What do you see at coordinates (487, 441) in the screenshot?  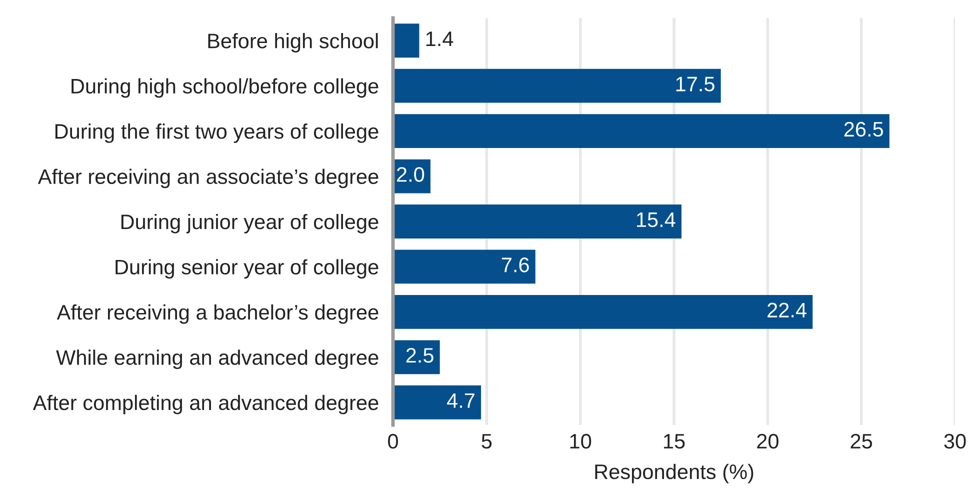 I see `x-tick-label: 5` at bounding box center [487, 441].